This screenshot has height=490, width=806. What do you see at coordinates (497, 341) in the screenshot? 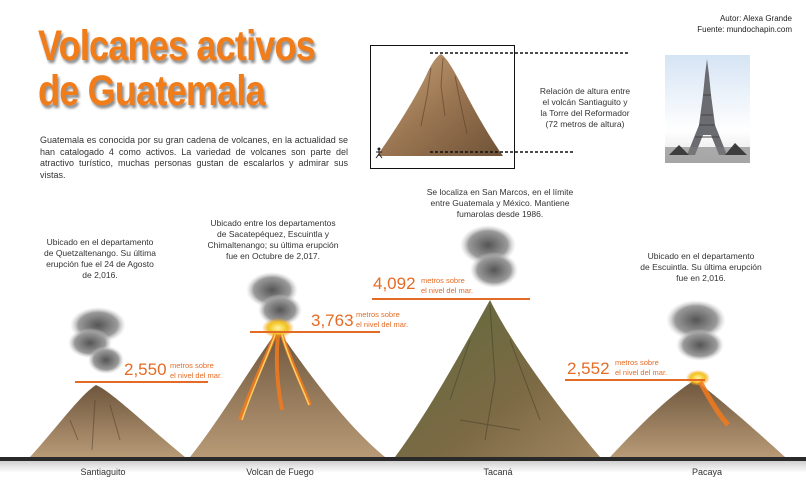
I see `tacana-volcano` at bounding box center [497, 341].